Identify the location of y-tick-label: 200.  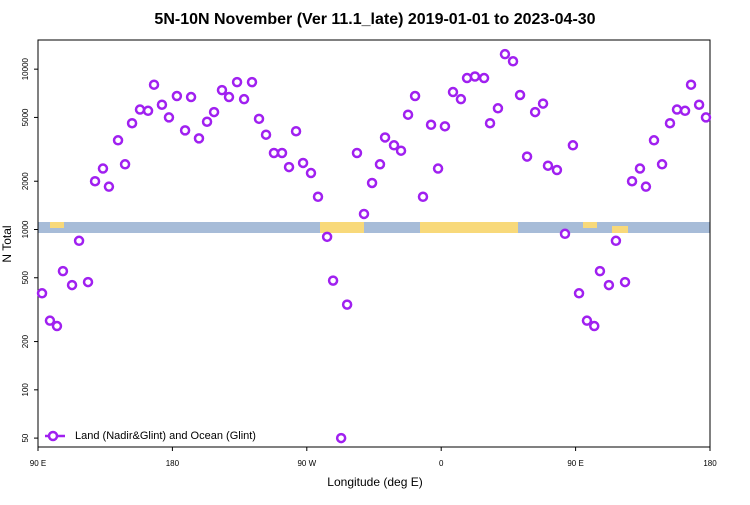
(25, 341).